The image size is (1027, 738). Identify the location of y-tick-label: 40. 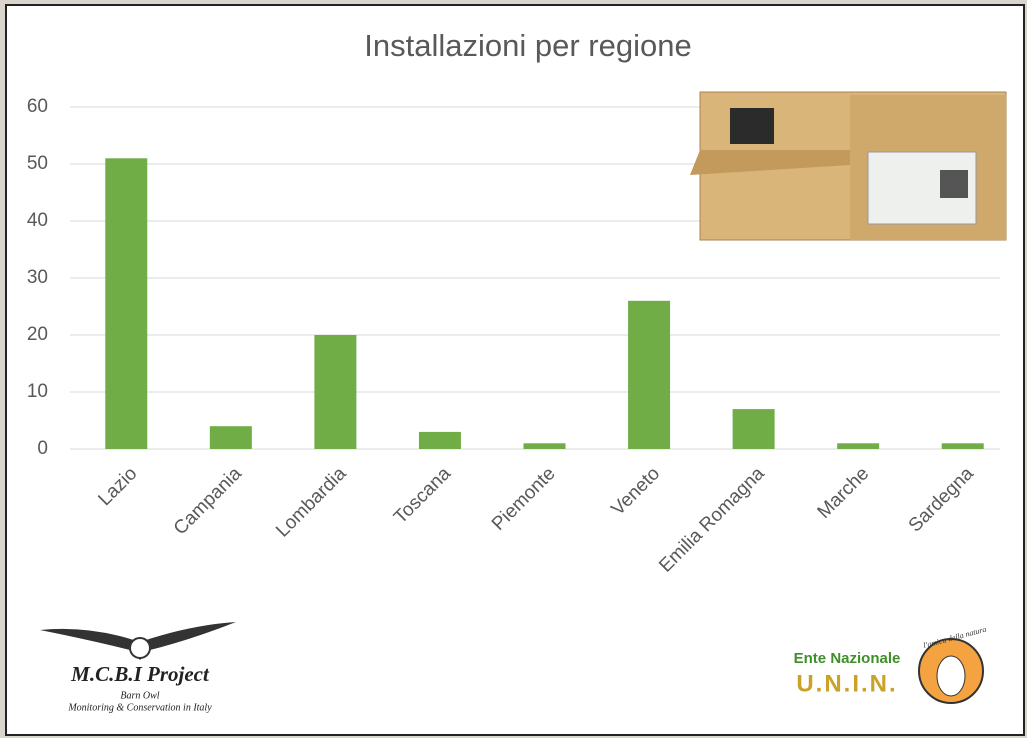
(37, 220).